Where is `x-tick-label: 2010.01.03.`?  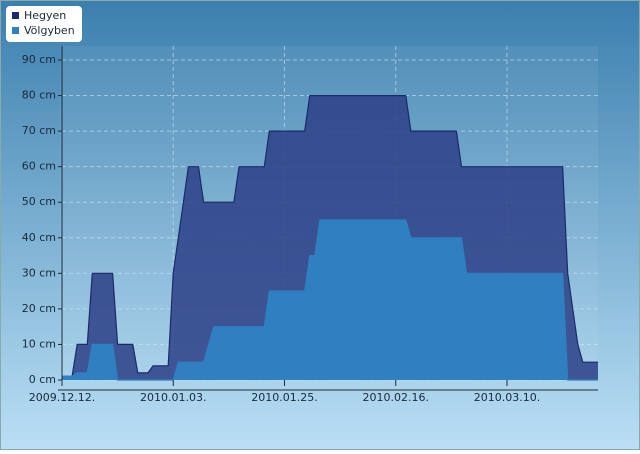
x-tick-label: 2010.01.03. is located at coordinates (173, 397).